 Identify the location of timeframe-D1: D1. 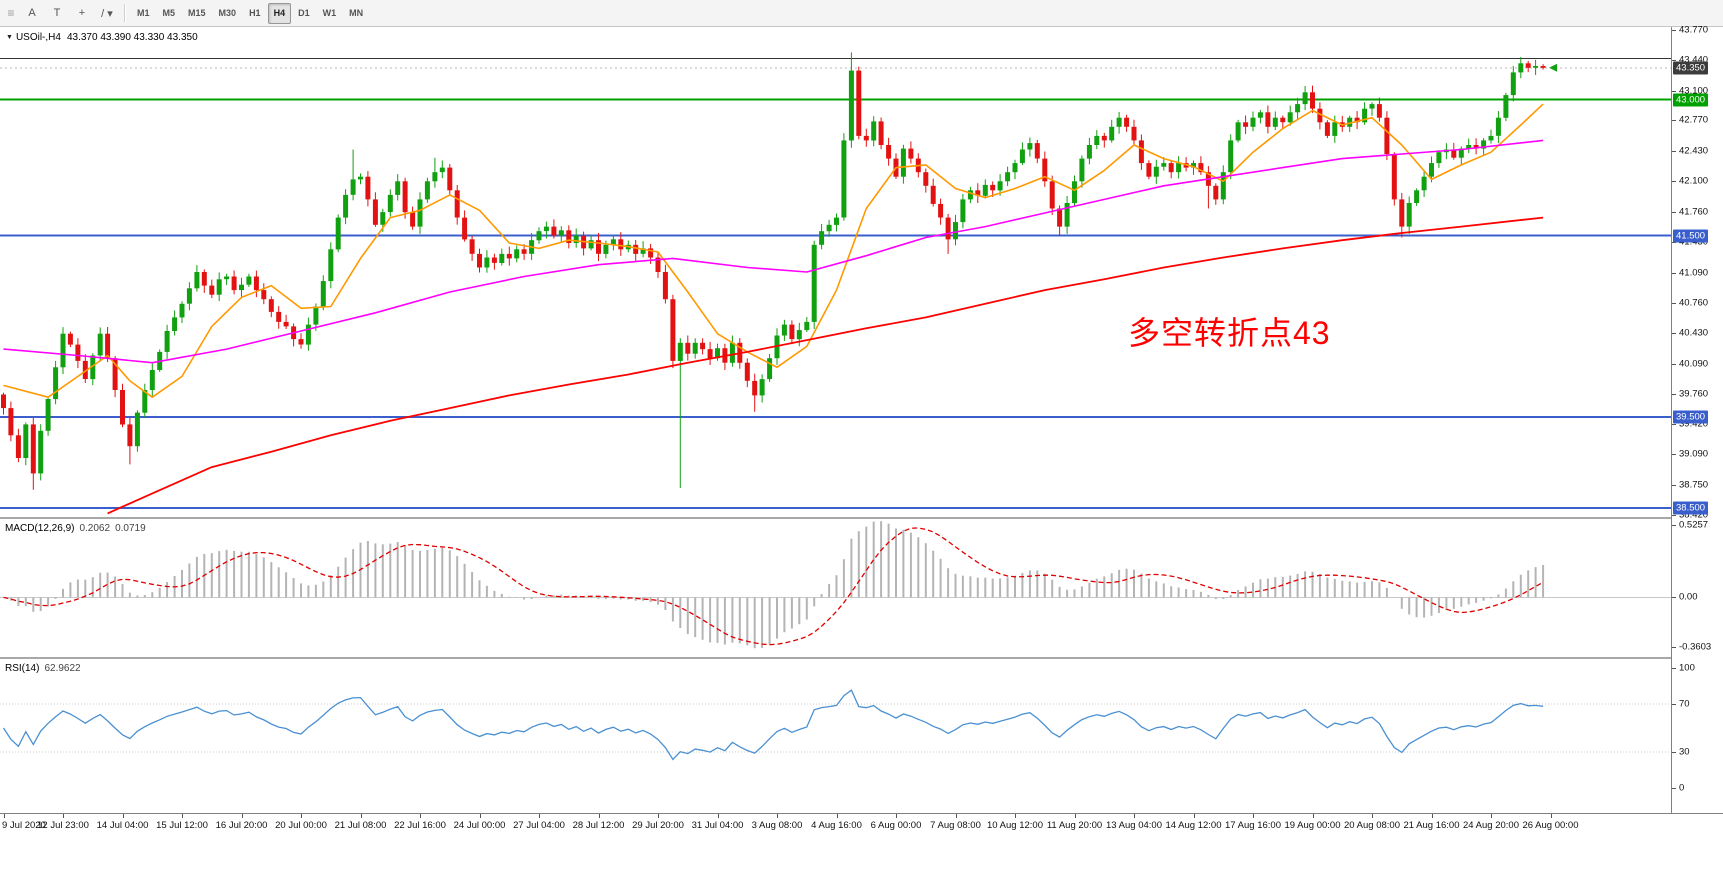
(304, 13).